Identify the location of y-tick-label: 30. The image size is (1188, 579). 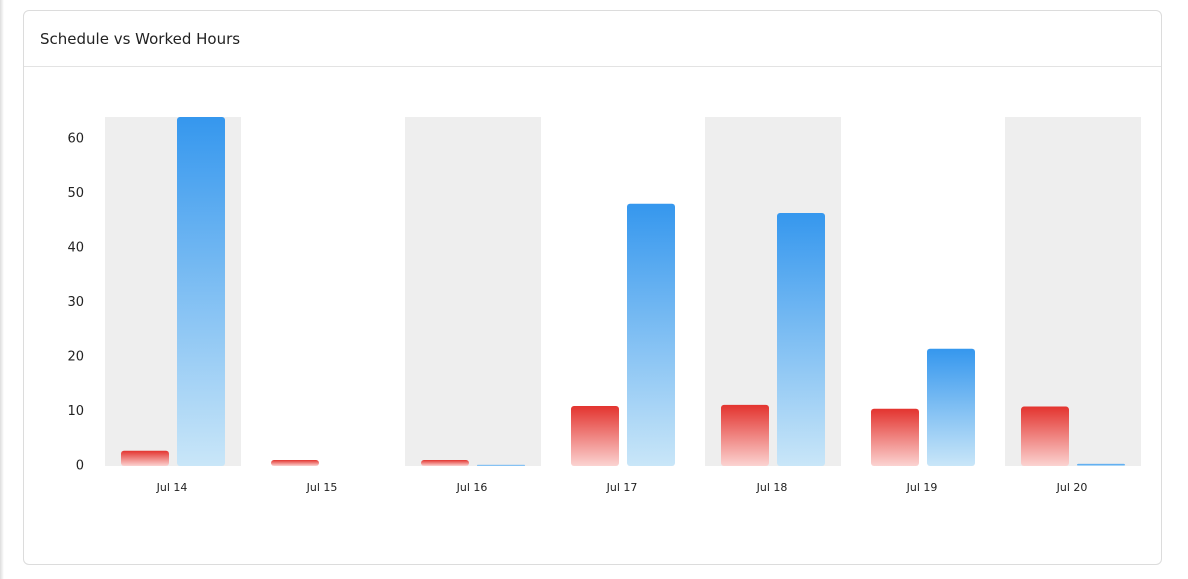
(75, 302).